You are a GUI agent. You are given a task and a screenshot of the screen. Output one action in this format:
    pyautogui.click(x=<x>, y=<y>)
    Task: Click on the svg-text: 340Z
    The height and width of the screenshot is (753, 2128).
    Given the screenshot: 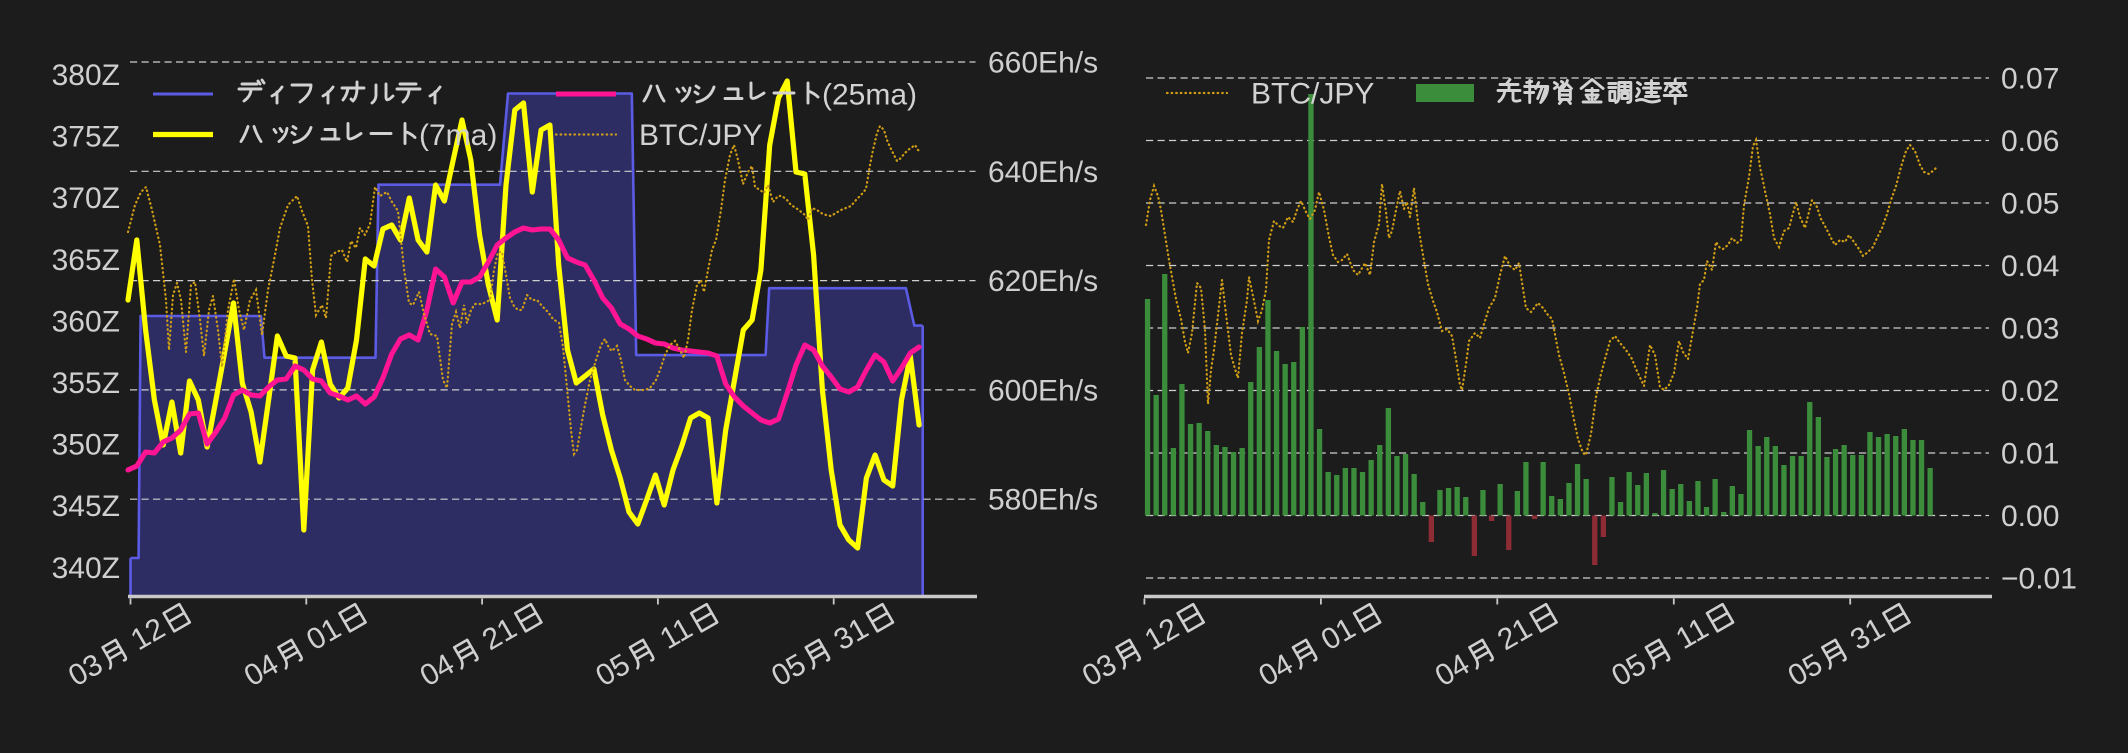 What is the action you would take?
    pyautogui.click(x=86, y=568)
    